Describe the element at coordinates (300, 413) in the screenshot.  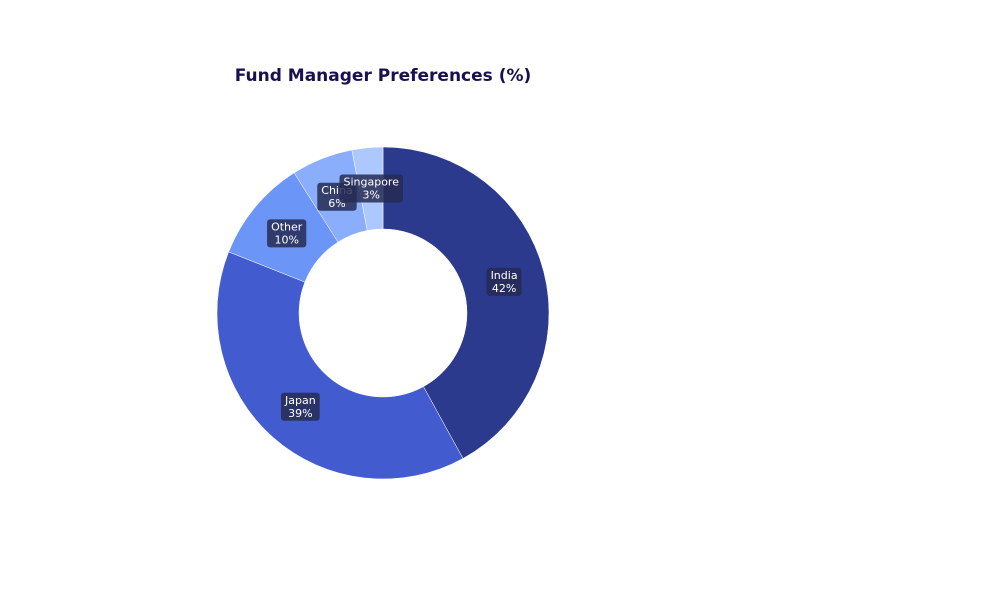
I see `label-value: 39%` at that location.